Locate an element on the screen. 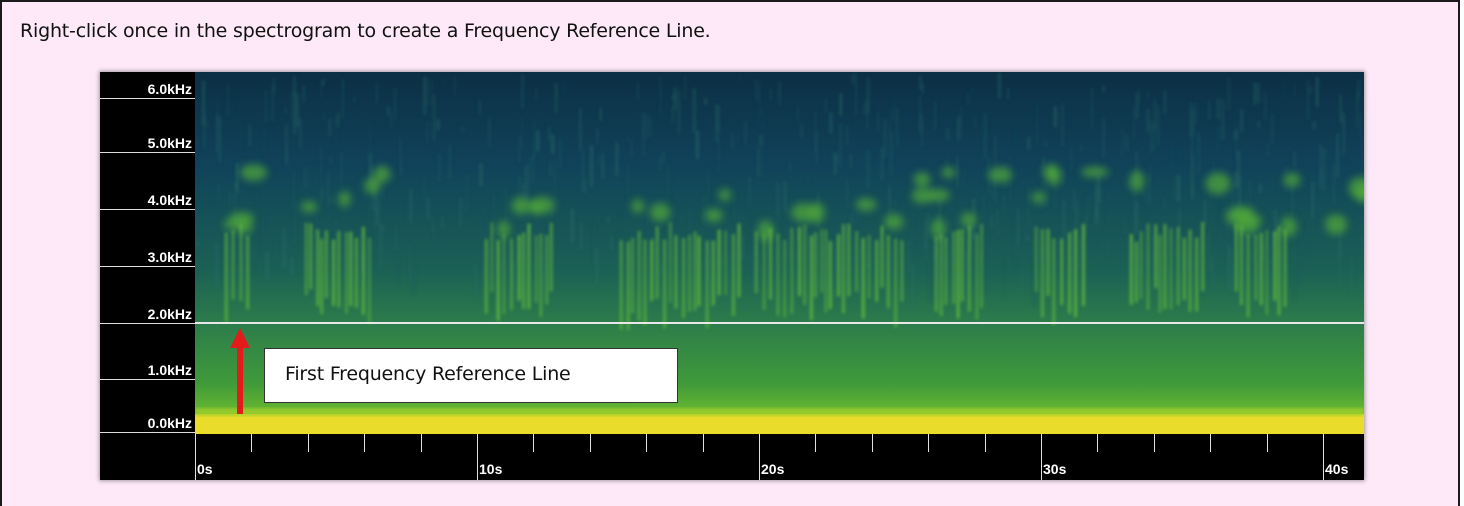  time-label: 10s is located at coordinates (491, 469).